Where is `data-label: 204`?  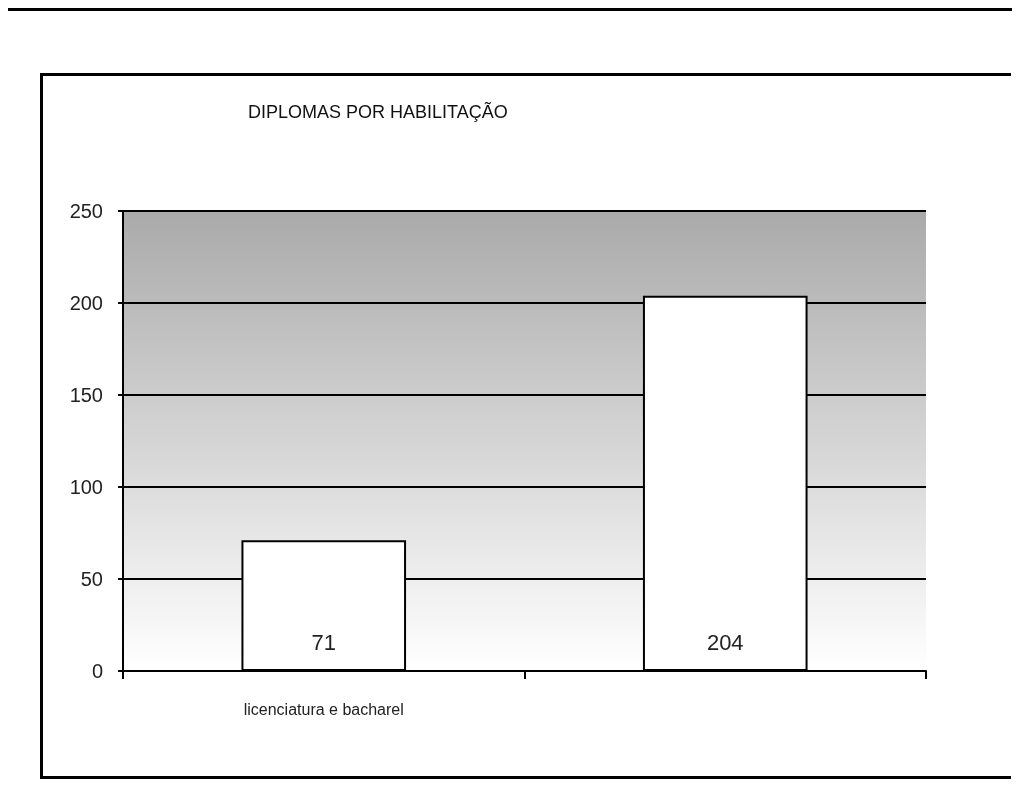
data-label: 204 is located at coordinates (725, 642).